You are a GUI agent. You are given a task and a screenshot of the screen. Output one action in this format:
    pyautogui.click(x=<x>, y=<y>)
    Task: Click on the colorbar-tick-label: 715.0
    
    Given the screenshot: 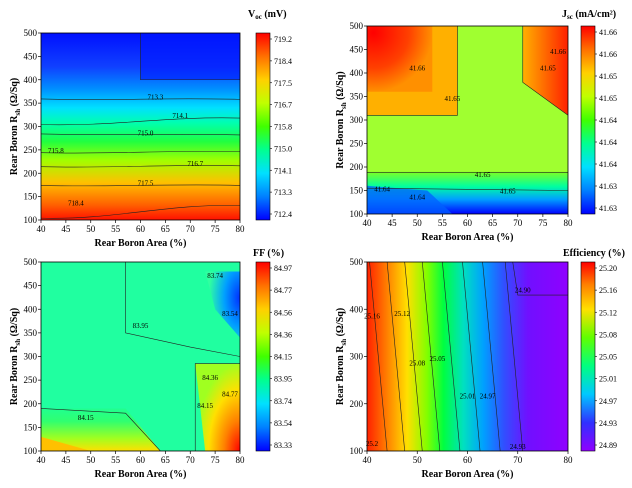 What is the action you would take?
    pyautogui.click(x=283, y=148)
    